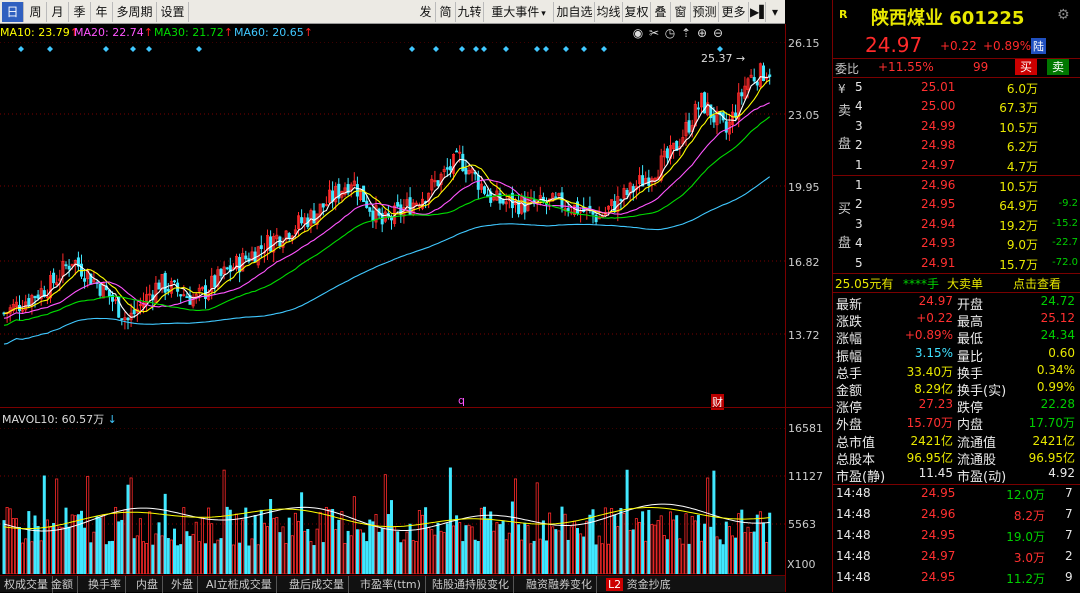 Image resolution: width=1080 pixels, height=593 pixels. I want to click on tab-turnover: 换手率, so click(105, 584).